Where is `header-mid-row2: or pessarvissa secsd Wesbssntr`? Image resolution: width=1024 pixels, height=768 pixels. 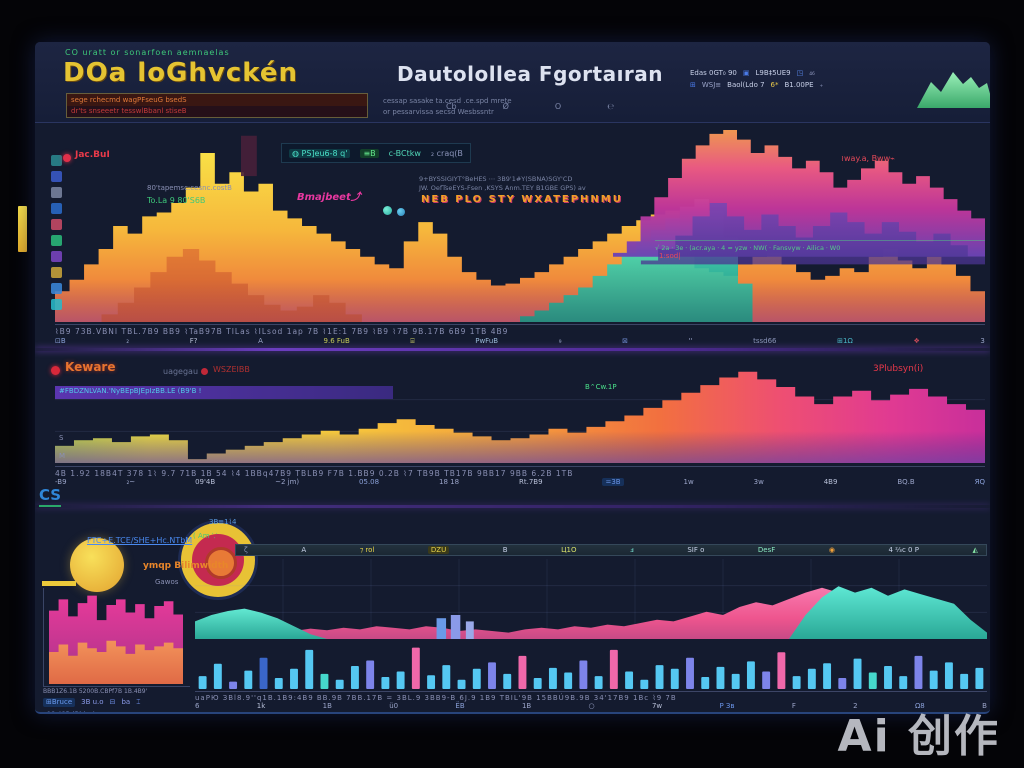
header-mid-row2: or pessarvissa secsd Wesbssntr is located at coordinates (438, 112).